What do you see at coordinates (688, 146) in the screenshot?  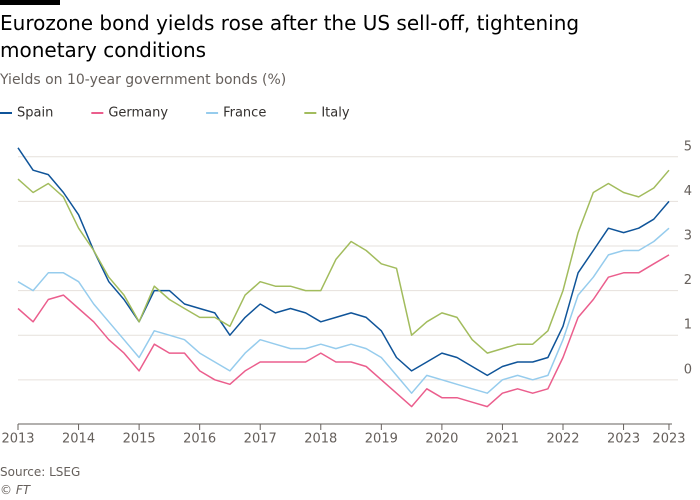 I see `y-tick-label: 5` at bounding box center [688, 146].